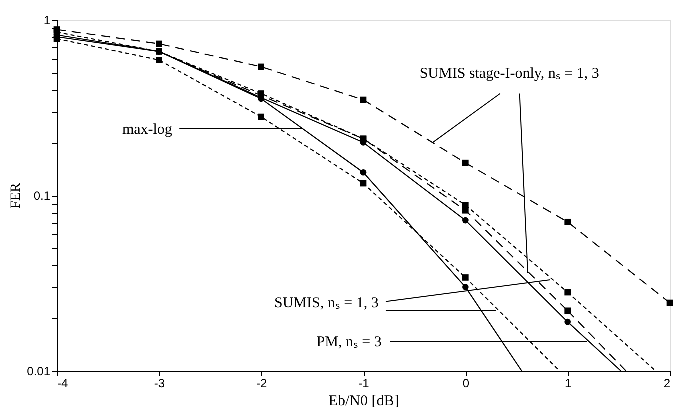  I want to click on annotation: SUMIS stage-I-only, nₛ = 1, 3, so click(510, 74).